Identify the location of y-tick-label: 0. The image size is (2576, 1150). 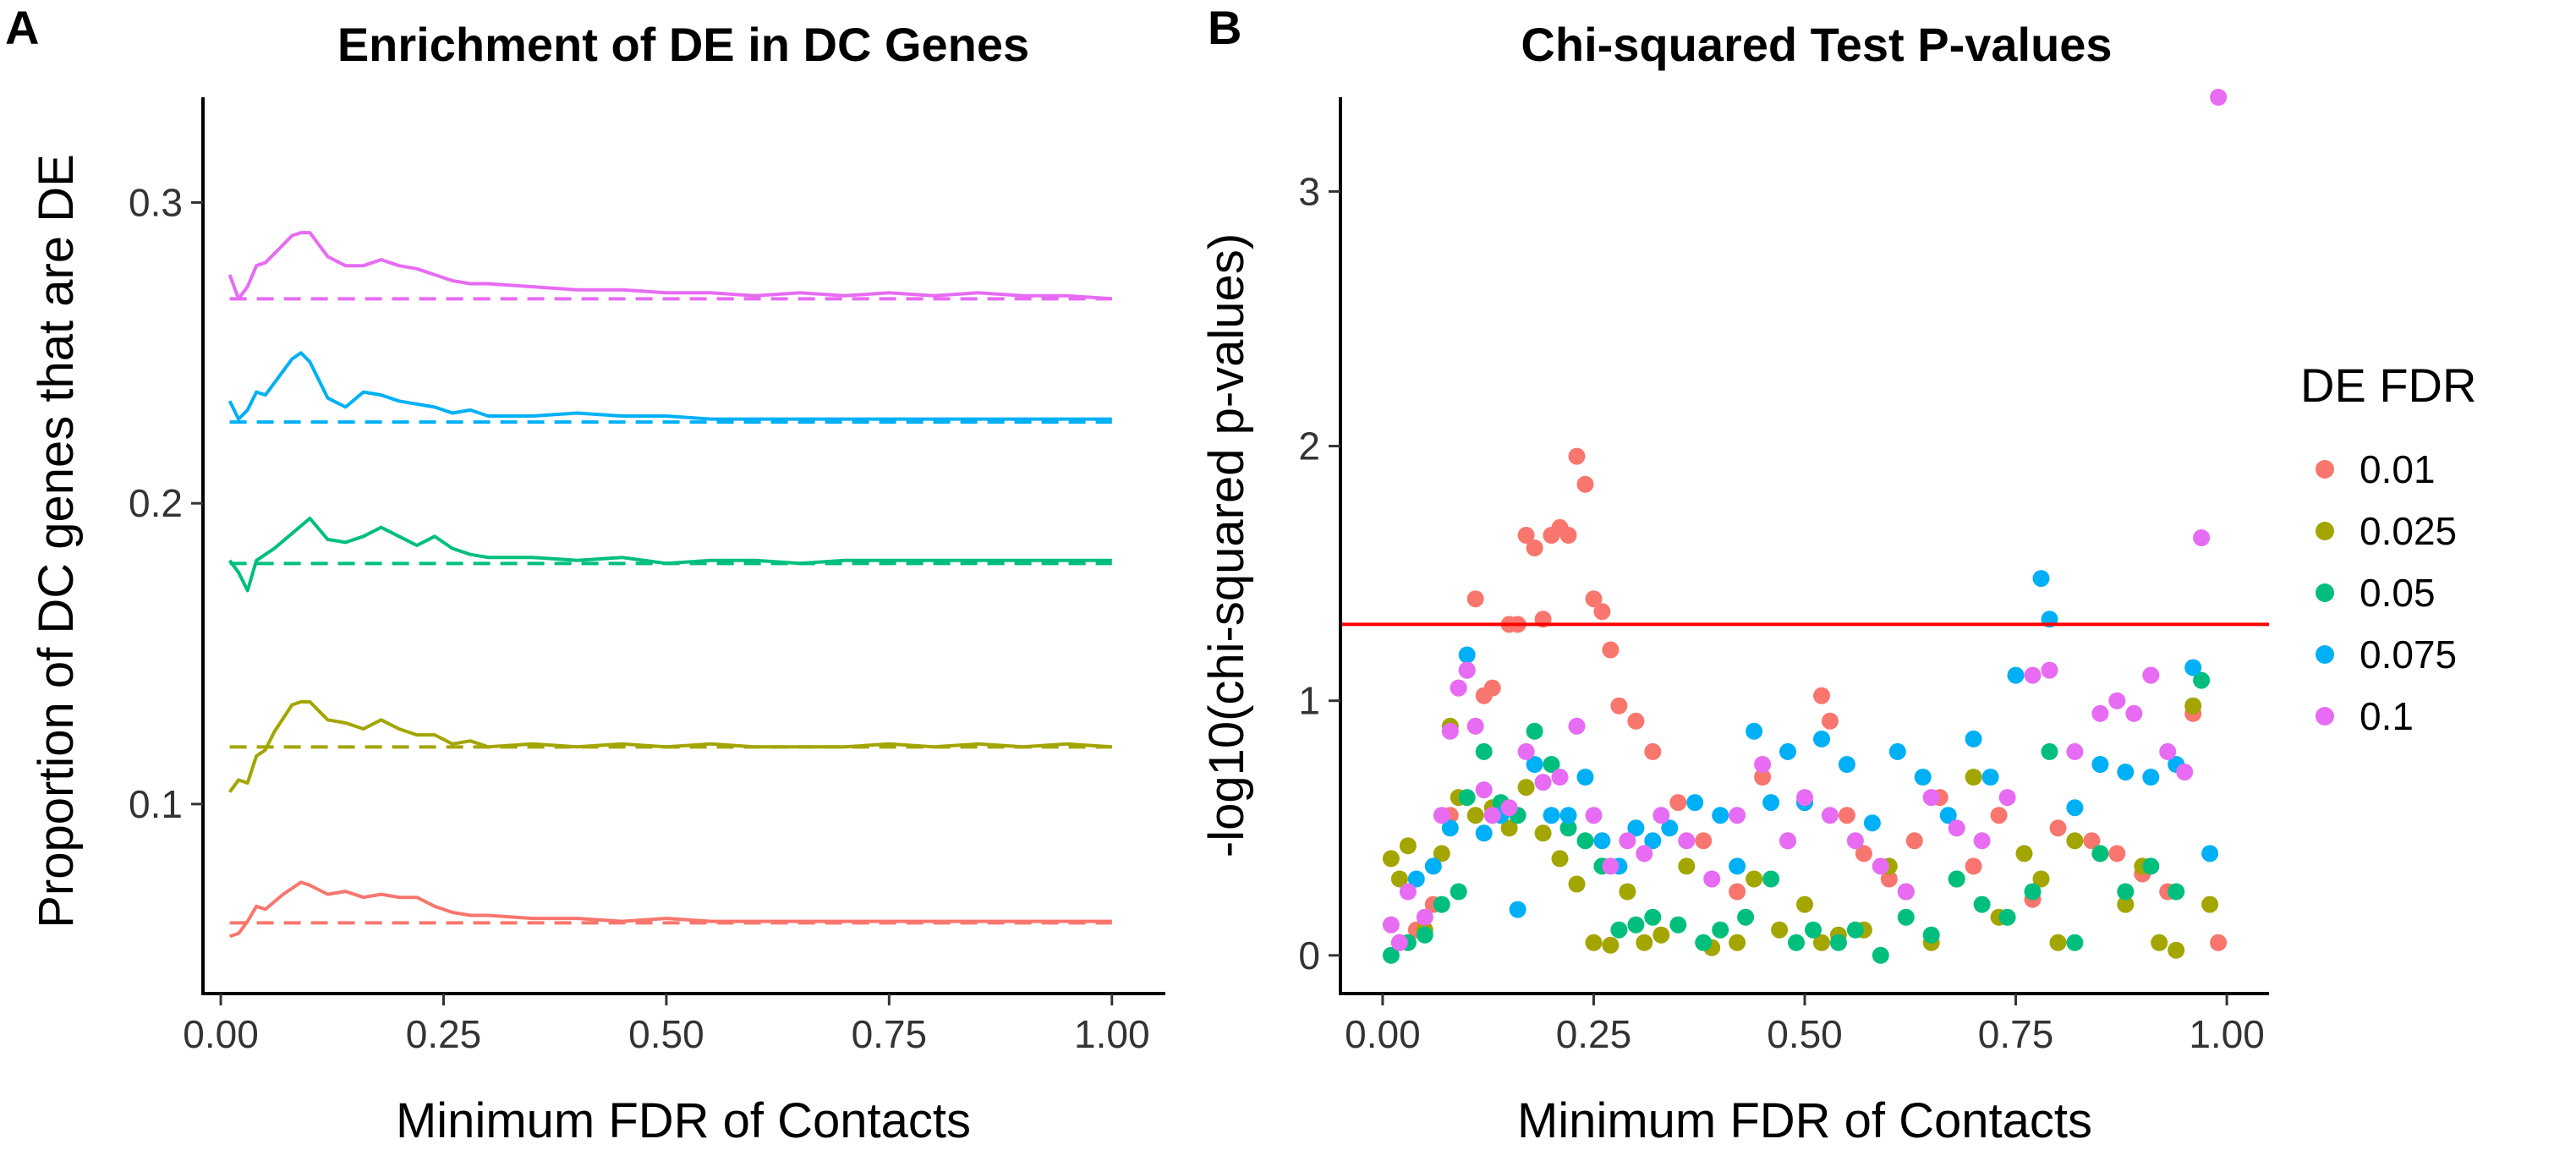
(1309, 956).